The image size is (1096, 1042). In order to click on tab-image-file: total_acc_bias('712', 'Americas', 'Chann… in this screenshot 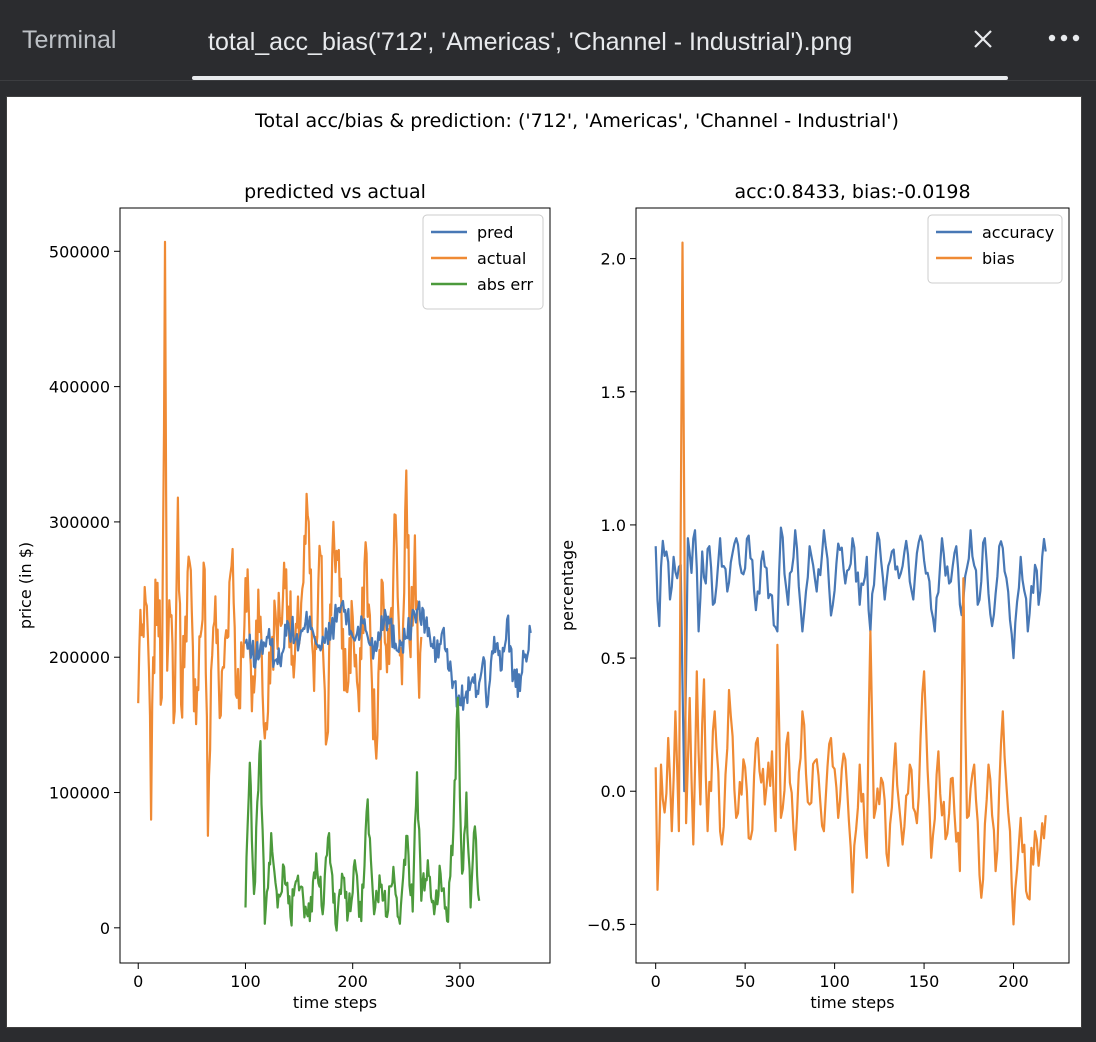, I will do `click(600, 40)`.